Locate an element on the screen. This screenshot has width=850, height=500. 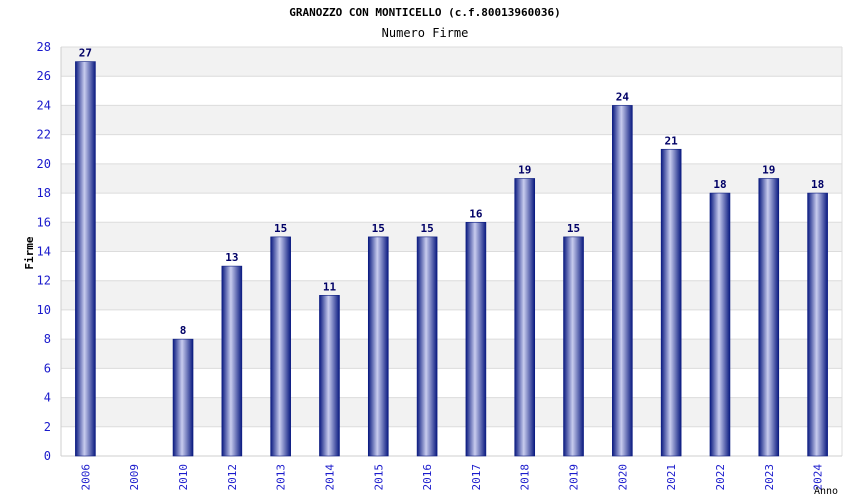
x-tick-label: 2016 is located at coordinates (427, 477).